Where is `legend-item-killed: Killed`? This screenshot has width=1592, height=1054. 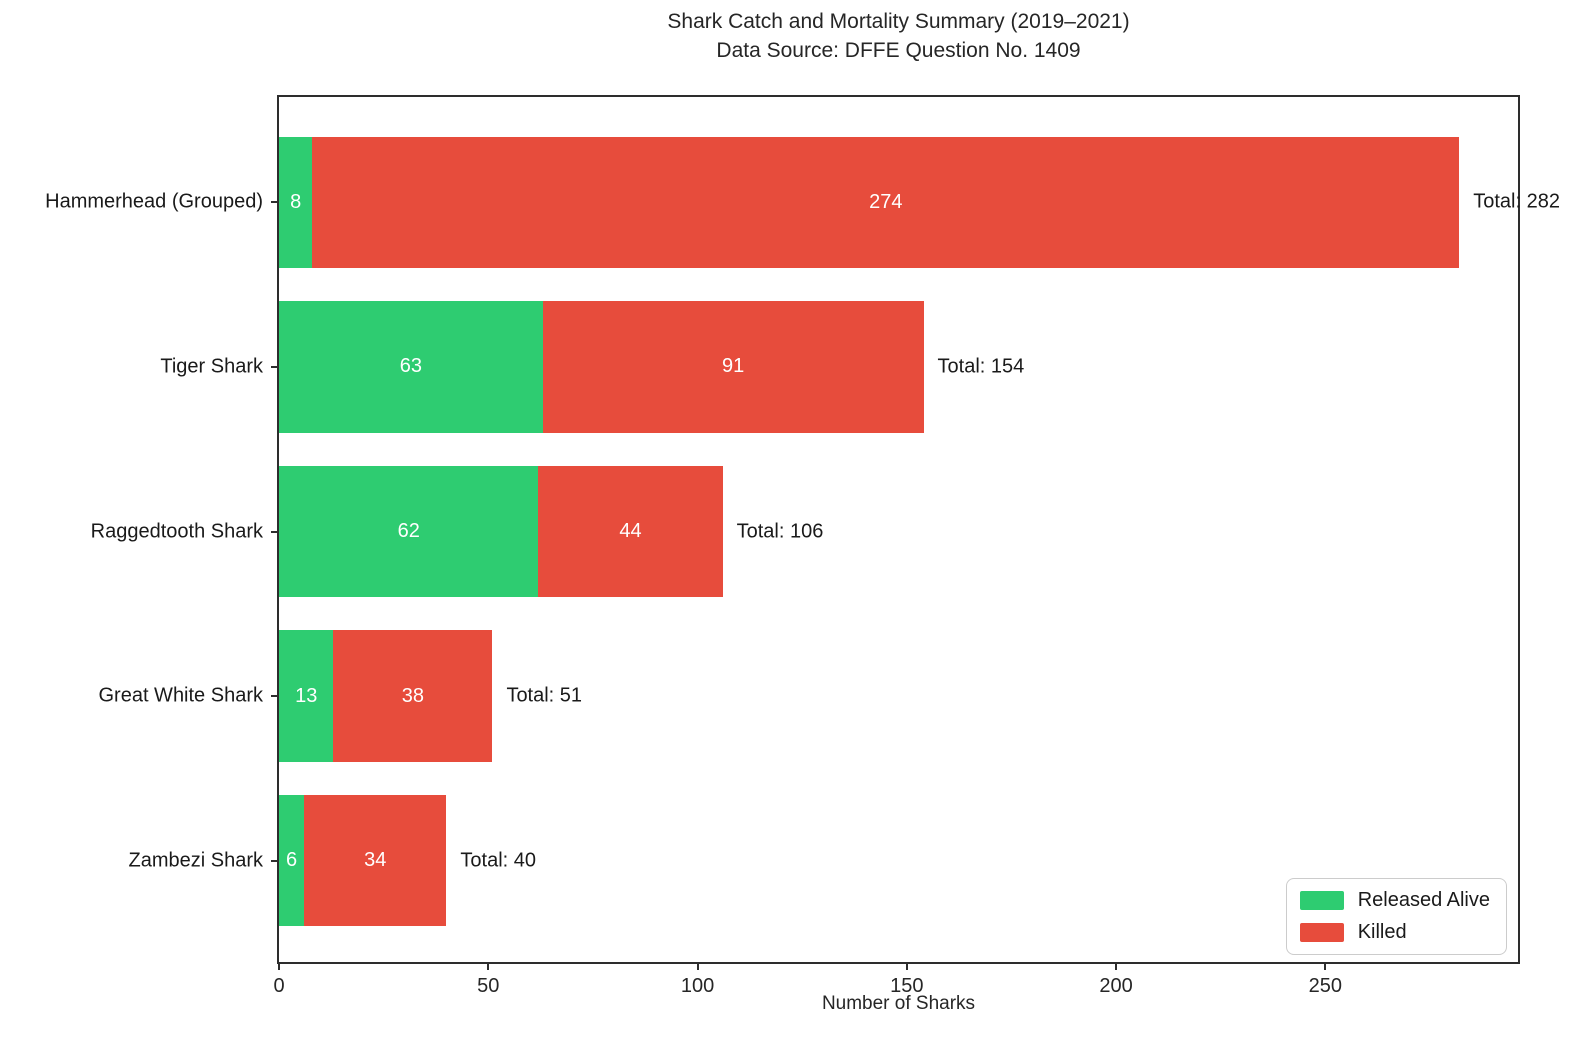 legend-item-killed: Killed is located at coordinates (1394, 932).